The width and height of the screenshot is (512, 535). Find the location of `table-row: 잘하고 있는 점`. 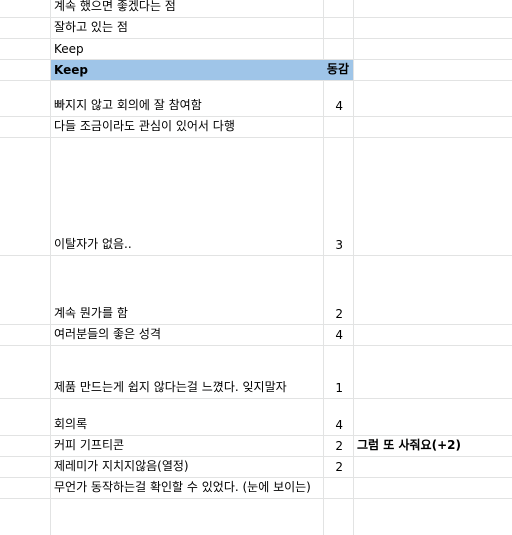

table-row: 잘하고 있는 점 is located at coordinates (256, 28).